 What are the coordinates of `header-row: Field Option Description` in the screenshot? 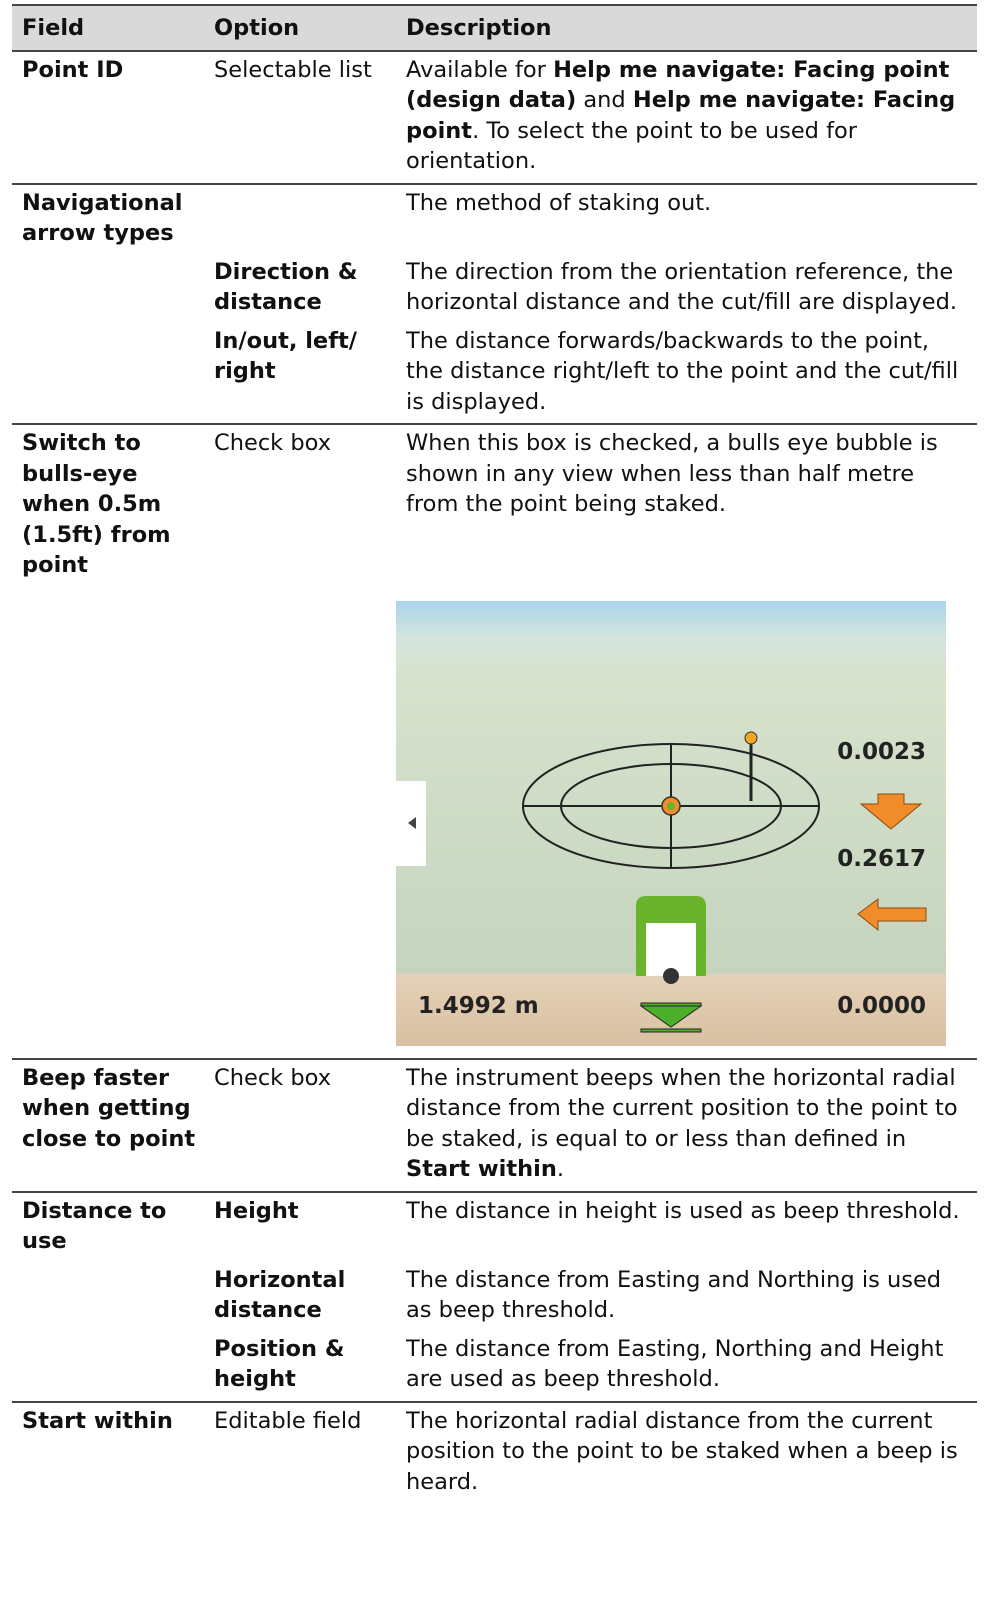 It's located at (494, 28).